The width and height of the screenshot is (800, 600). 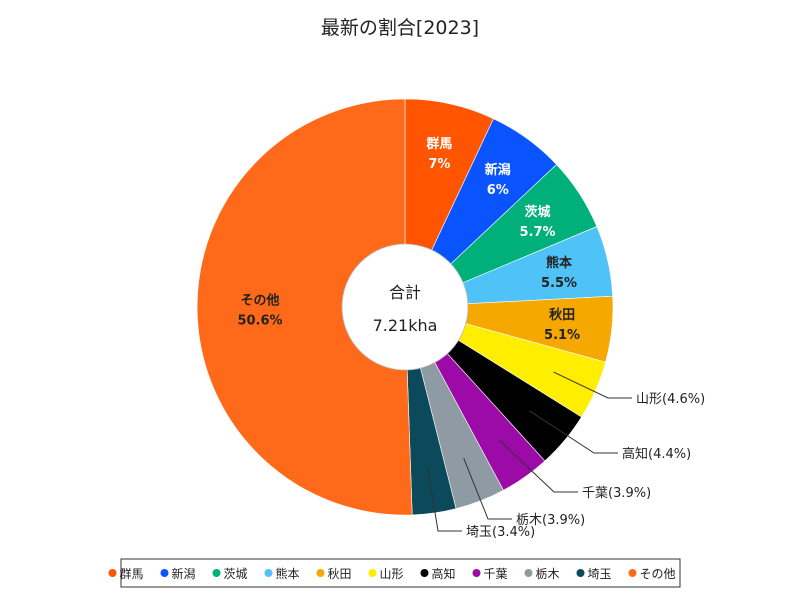 I want to click on legend: 群馬 新潟 茨城 熊本 秋田 山形 高知 千葉 栃木 埼玉 その他, so click(x=394, y=573).